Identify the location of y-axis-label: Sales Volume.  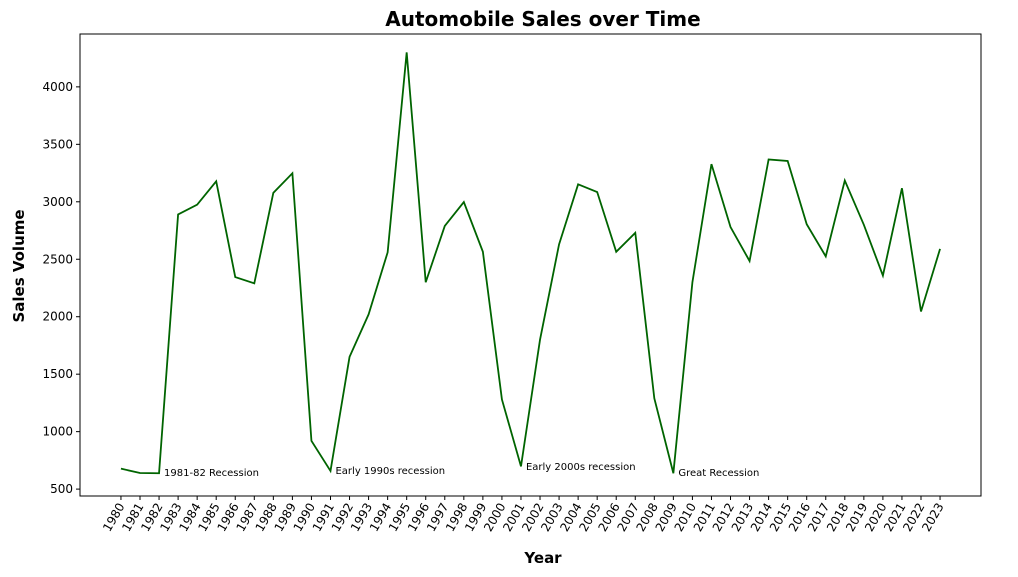
(19, 265).